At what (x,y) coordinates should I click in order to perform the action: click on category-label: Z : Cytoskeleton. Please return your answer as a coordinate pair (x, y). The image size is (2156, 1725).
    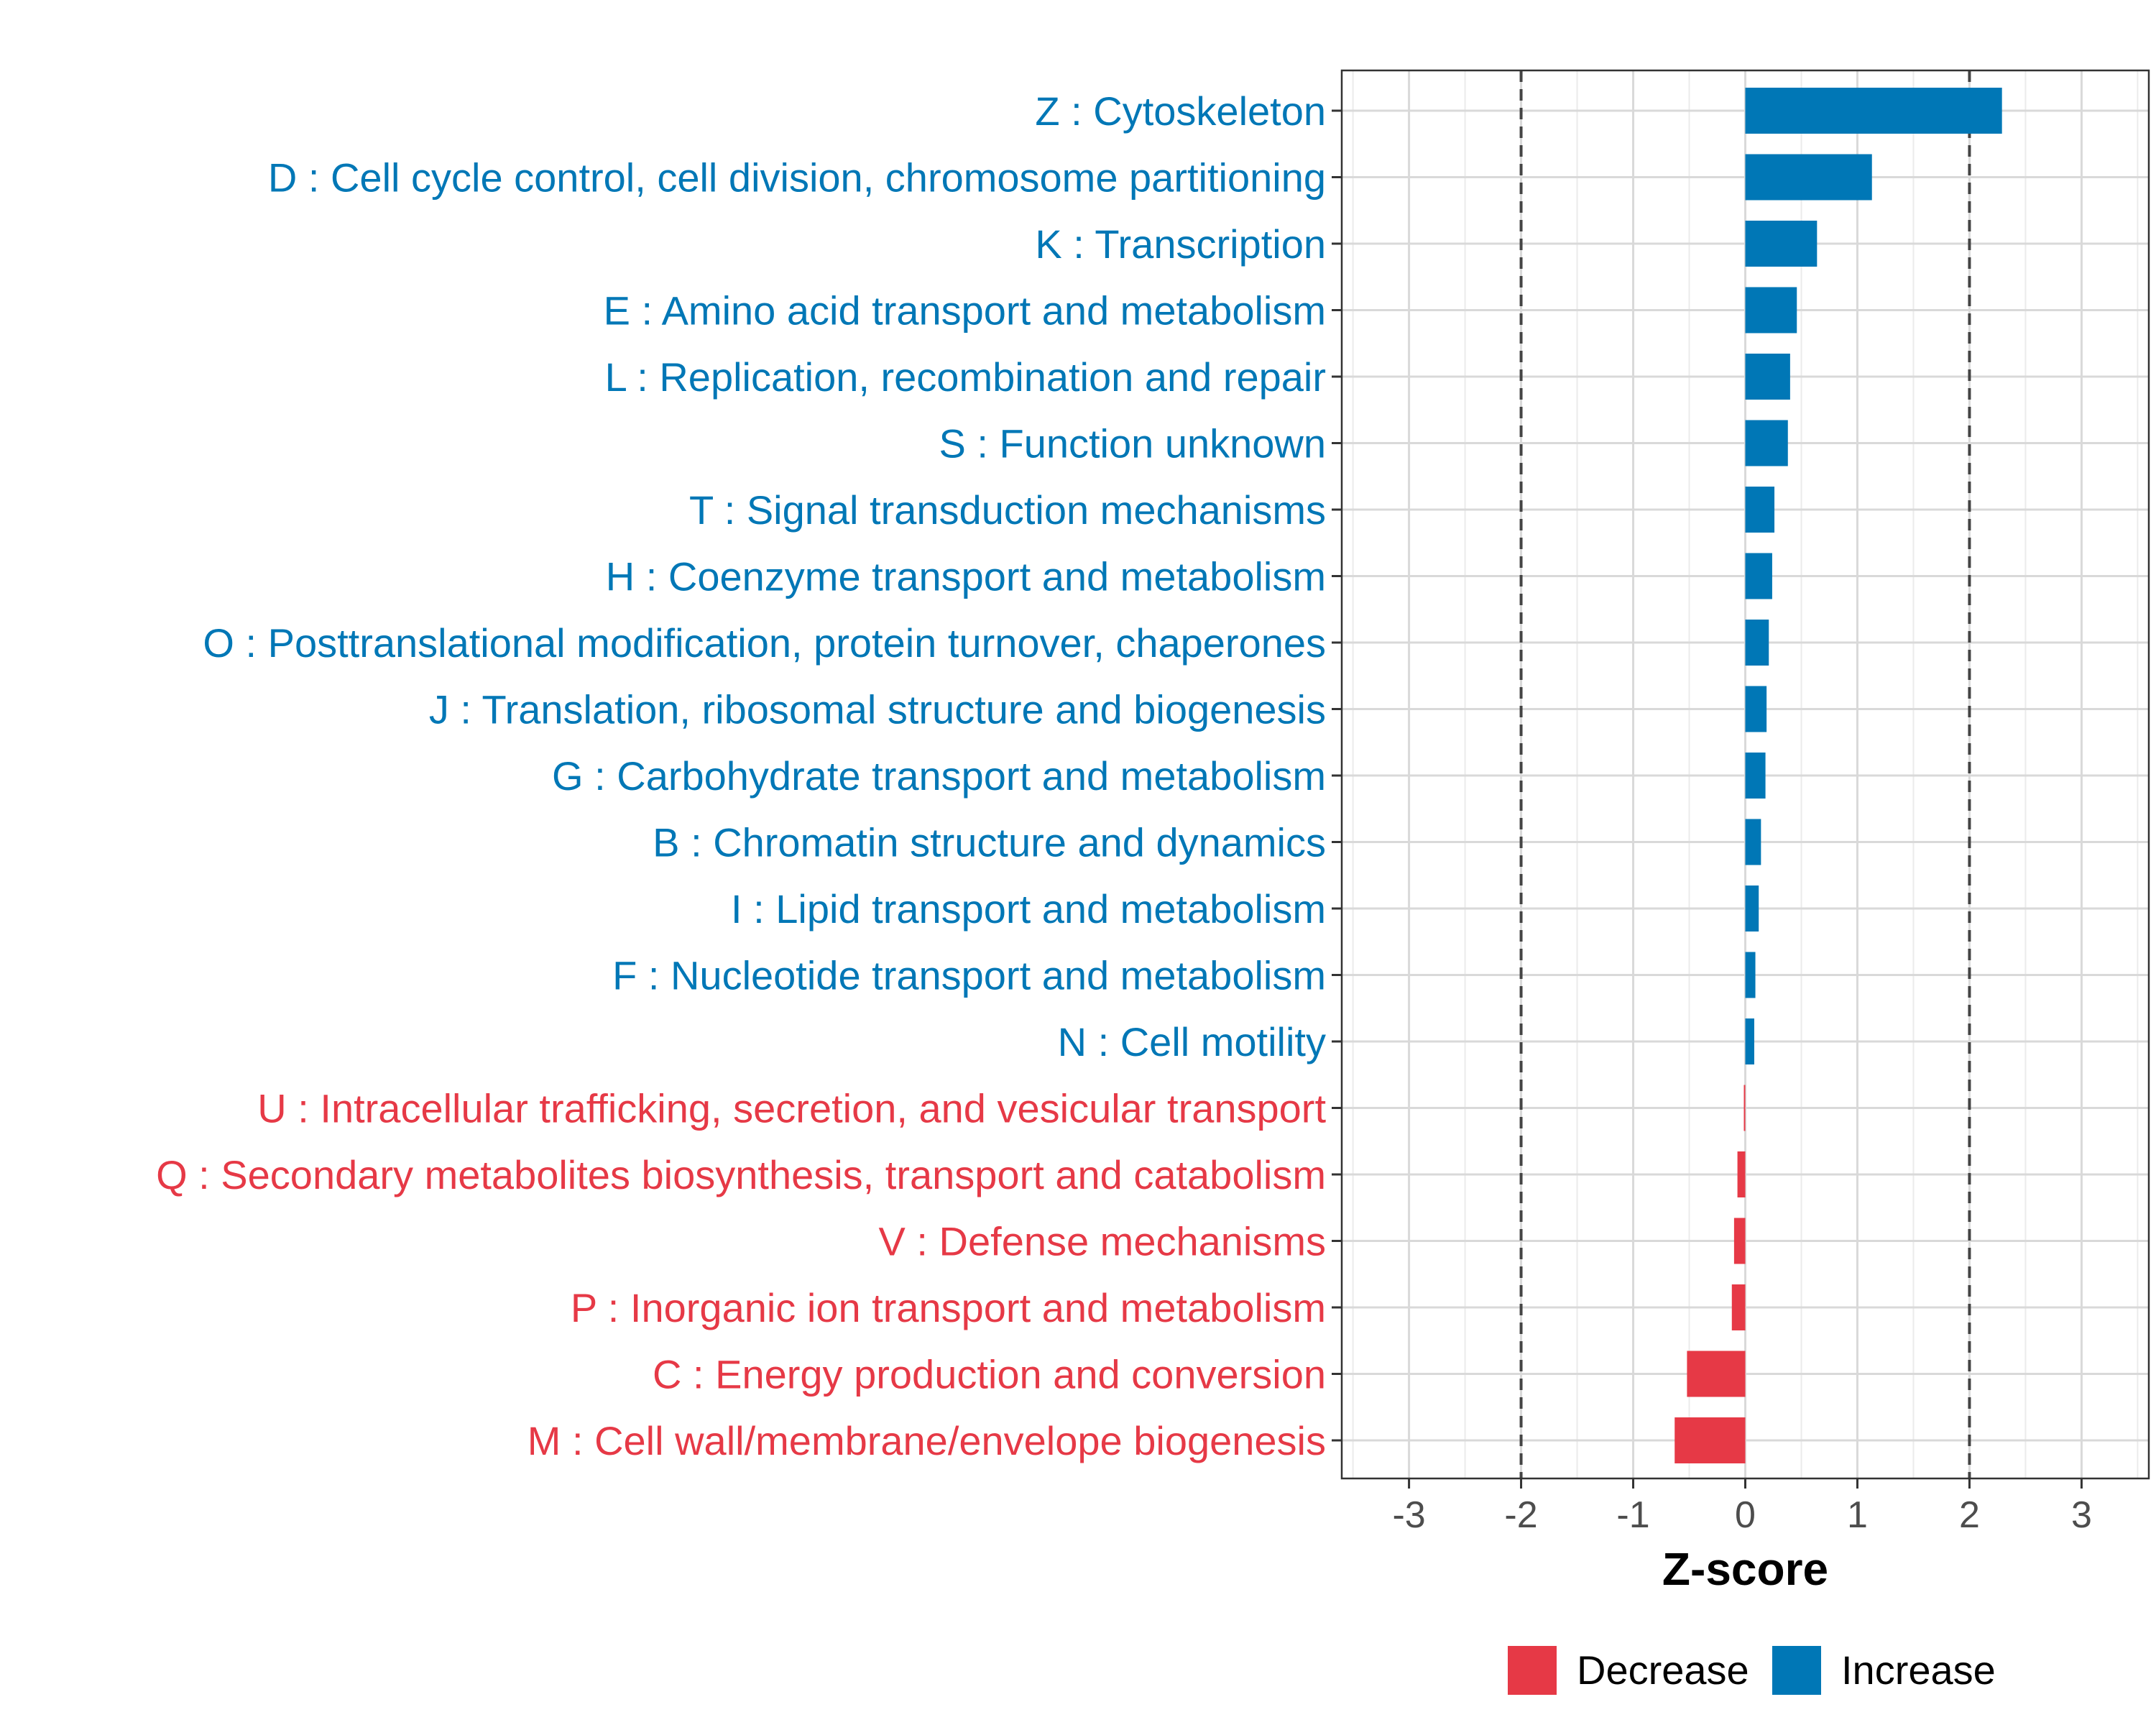
    Looking at the image, I should click on (1180, 111).